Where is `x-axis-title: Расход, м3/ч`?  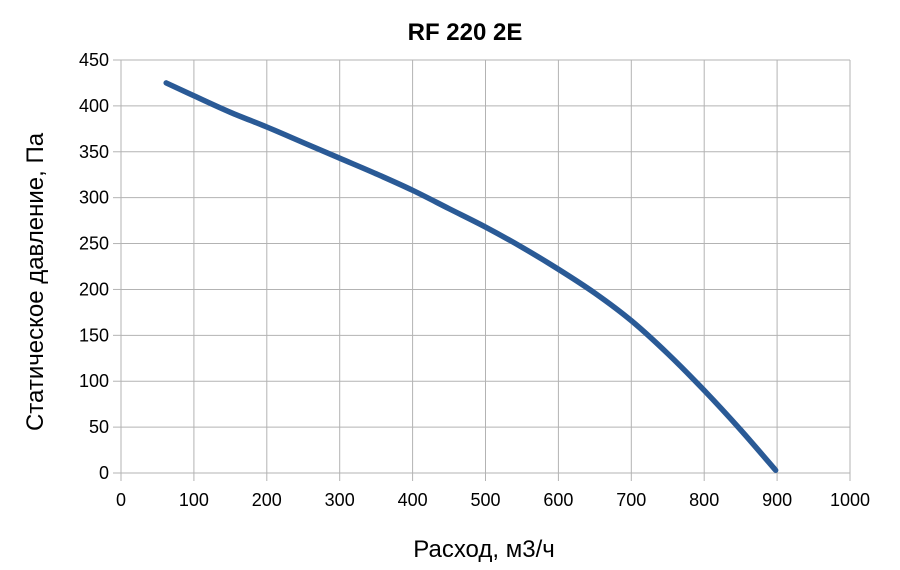
x-axis-title: Расход, м3/ч is located at coordinates (483, 549).